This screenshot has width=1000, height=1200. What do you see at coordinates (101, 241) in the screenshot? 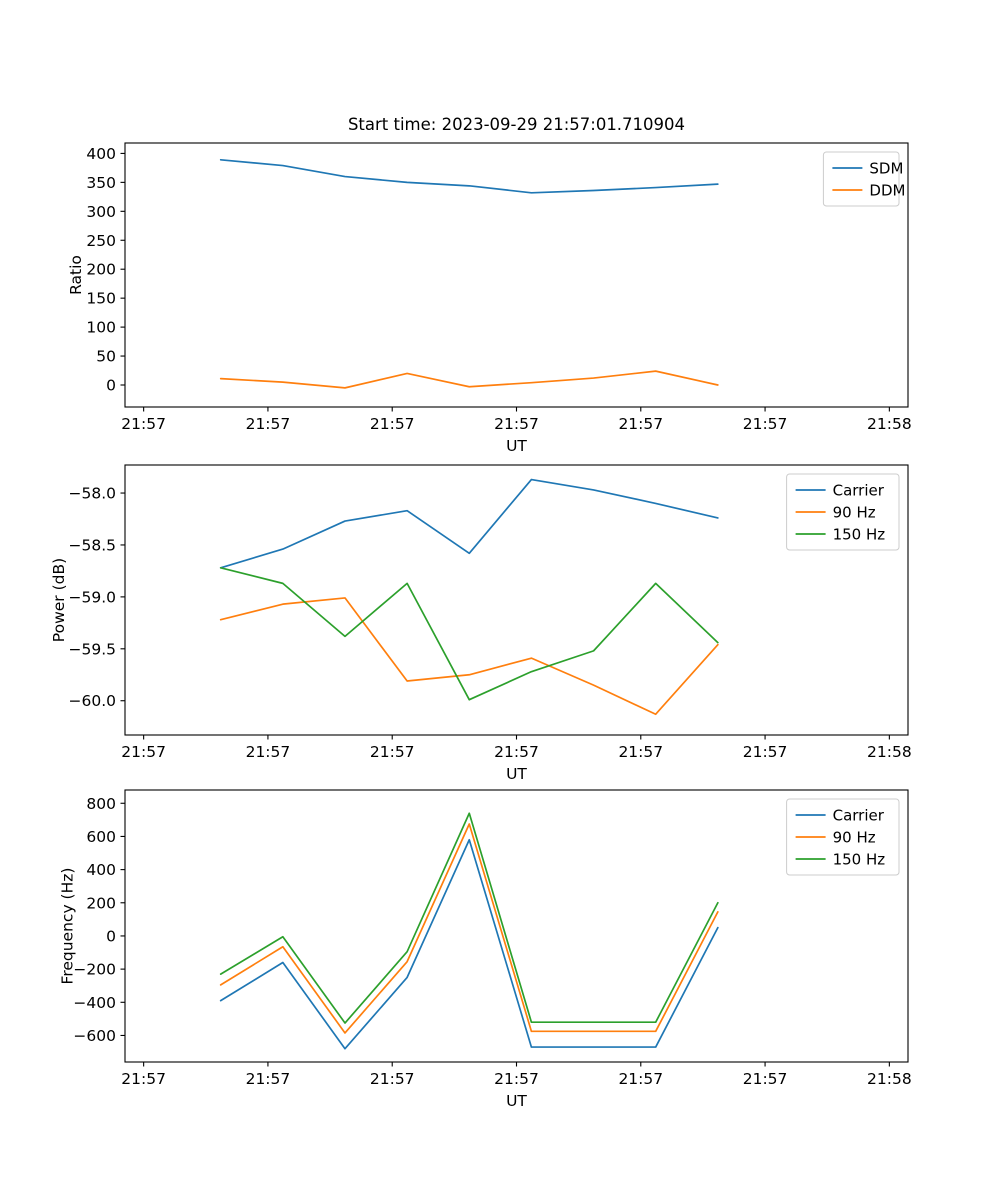
I see `y-tick-label: 250` at bounding box center [101, 241].